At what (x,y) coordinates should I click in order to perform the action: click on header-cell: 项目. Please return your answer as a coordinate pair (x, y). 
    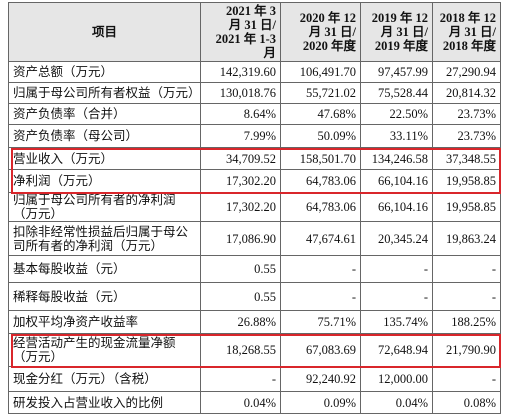
    Looking at the image, I should click on (104, 32).